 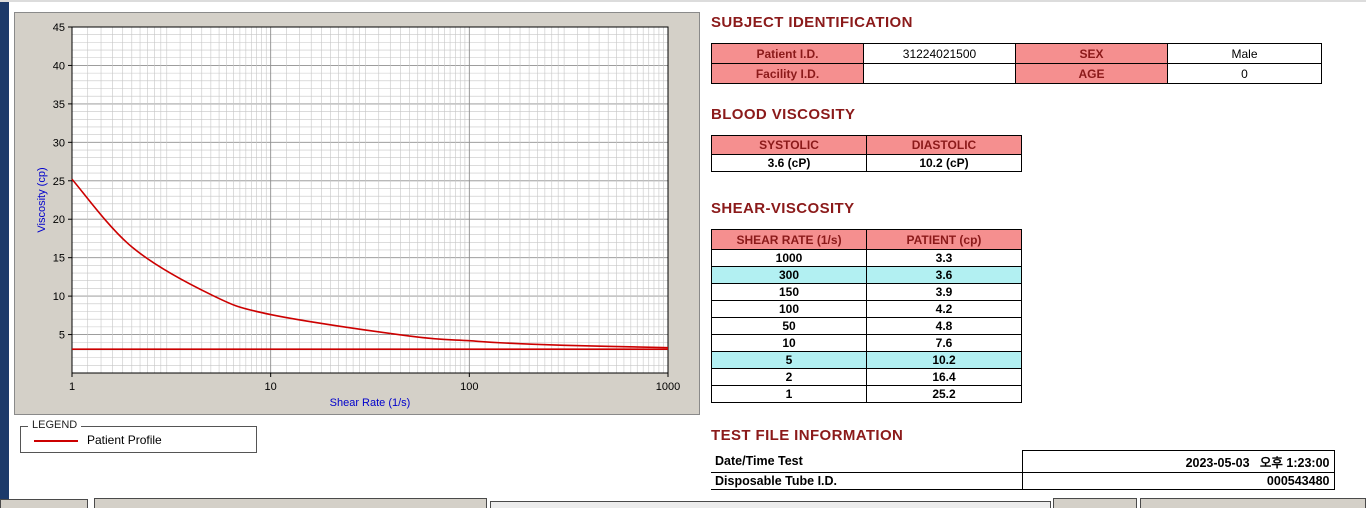 What do you see at coordinates (789, 275) in the screenshot?
I see `shear-rate-value: 300` at bounding box center [789, 275].